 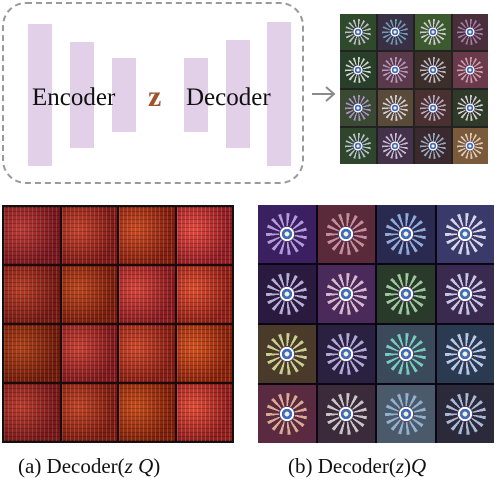 What do you see at coordinates (228, 97) in the screenshot?
I see `decoder-label: Decoder` at bounding box center [228, 97].